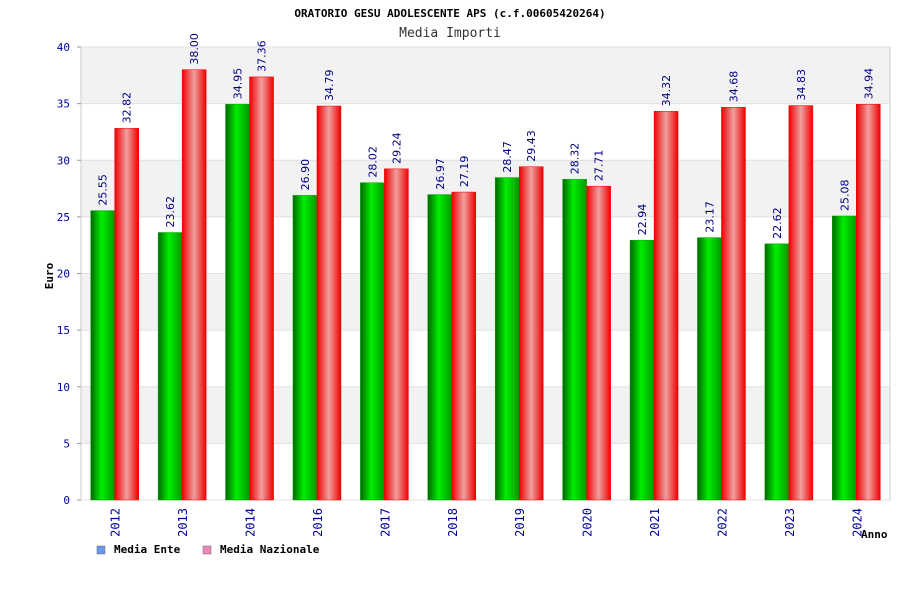  Describe the element at coordinates (531, 146) in the screenshot. I see `data-label-media-nazionale-2019: 29.43` at that location.